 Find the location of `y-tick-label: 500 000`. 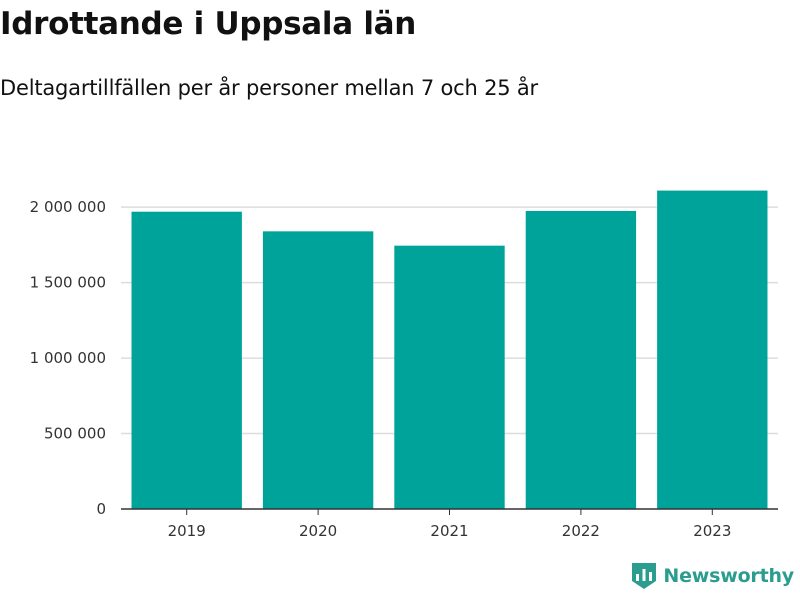

y-tick-label: 500 000 is located at coordinates (75, 434).